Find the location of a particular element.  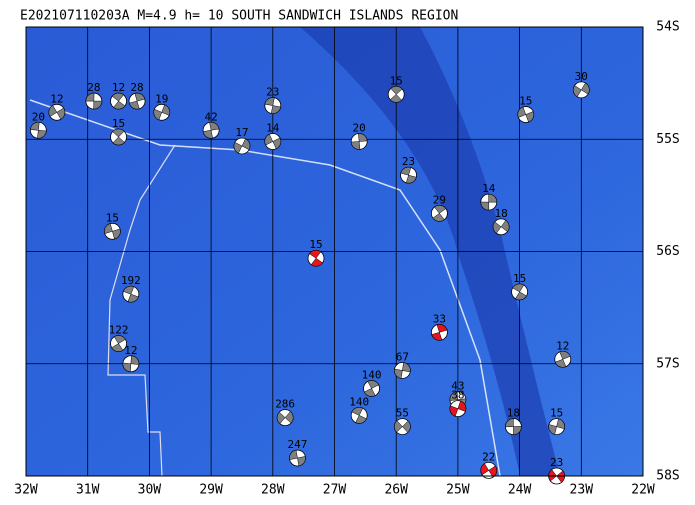

depth-label: 192 is located at coordinates (131, 280).